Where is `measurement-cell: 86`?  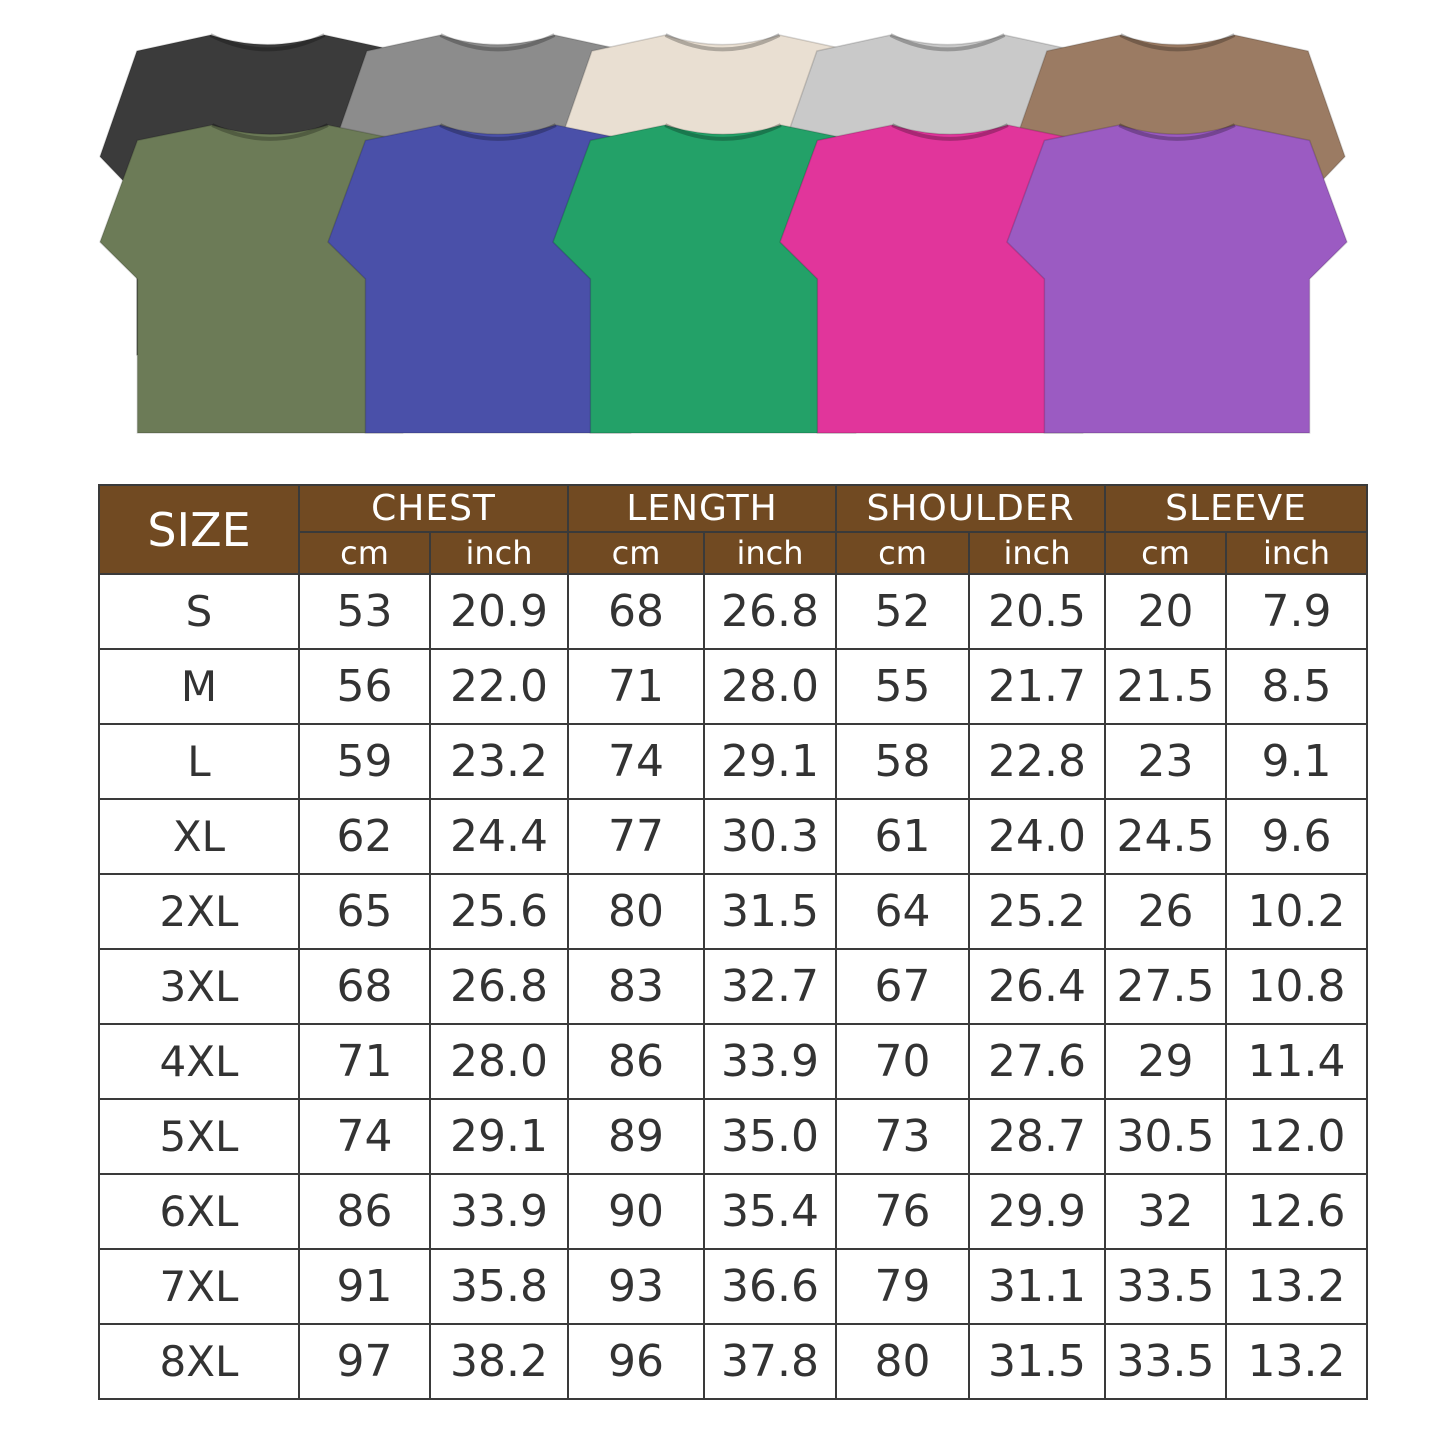 measurement-cell: 86 is located at coordinates (636, 1061).